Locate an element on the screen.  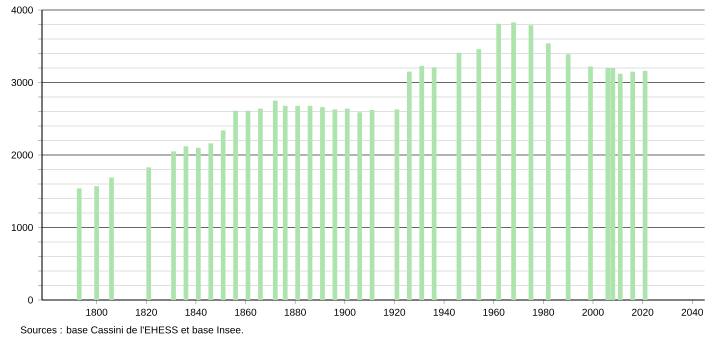
x-tick-label: 1880 is located at coordinates (295, 312).